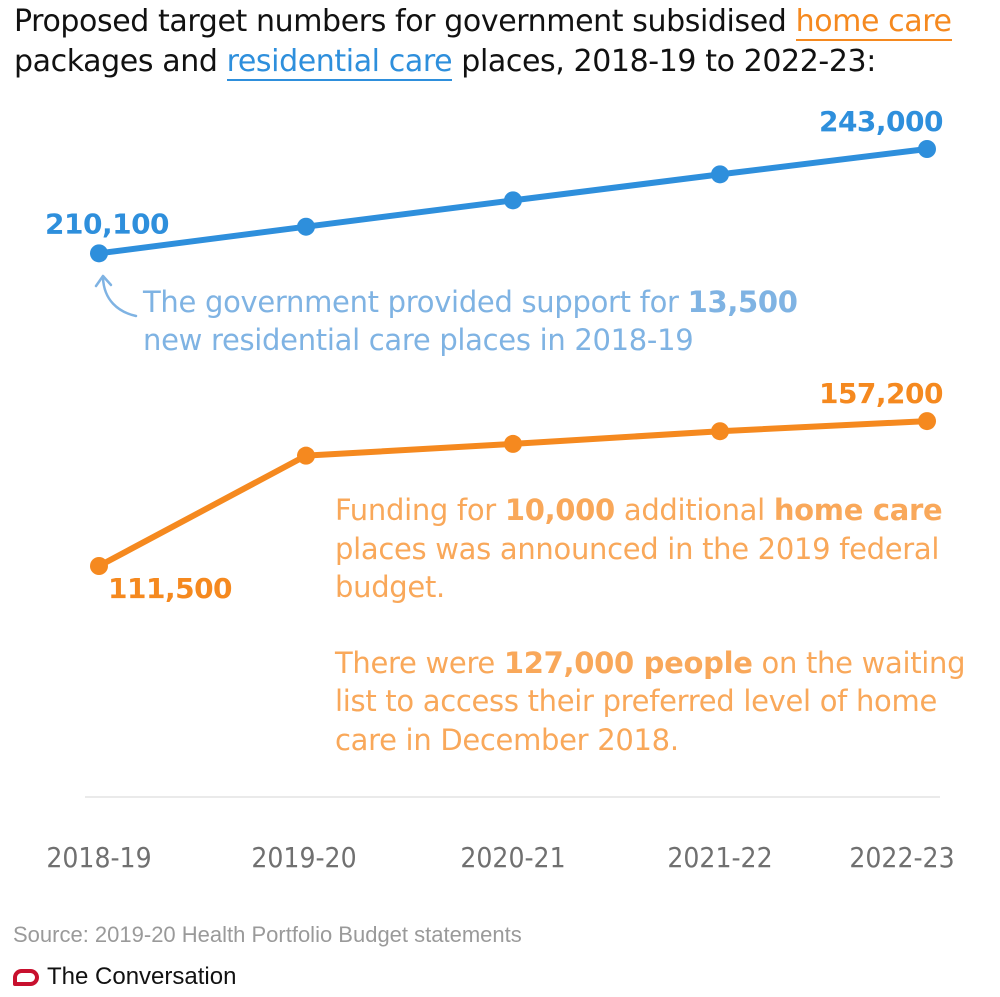 This screenshot has height=997, width=1000. Describe the element at coordinates (26, 977) in the screenshot. I see `the-conversation-logo-icon` at that location.